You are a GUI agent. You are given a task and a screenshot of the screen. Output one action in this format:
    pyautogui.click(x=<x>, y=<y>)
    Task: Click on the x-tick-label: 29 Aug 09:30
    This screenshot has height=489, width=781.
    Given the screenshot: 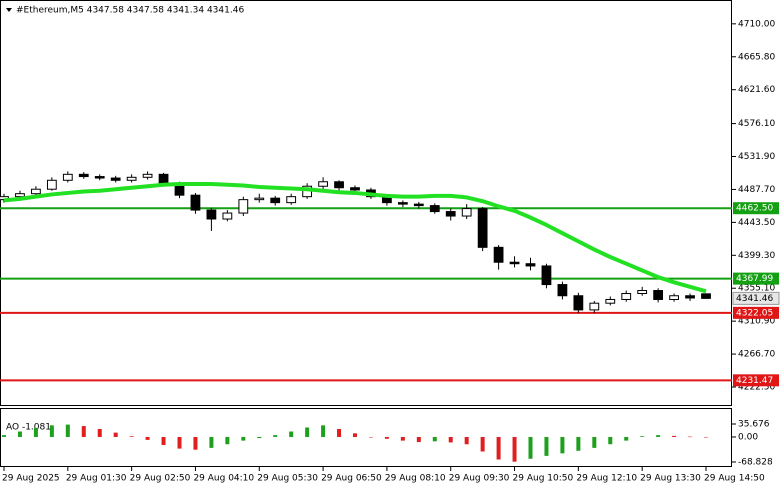 What is the action you would take?
    pyautogui.click(x=479, y=479)
    